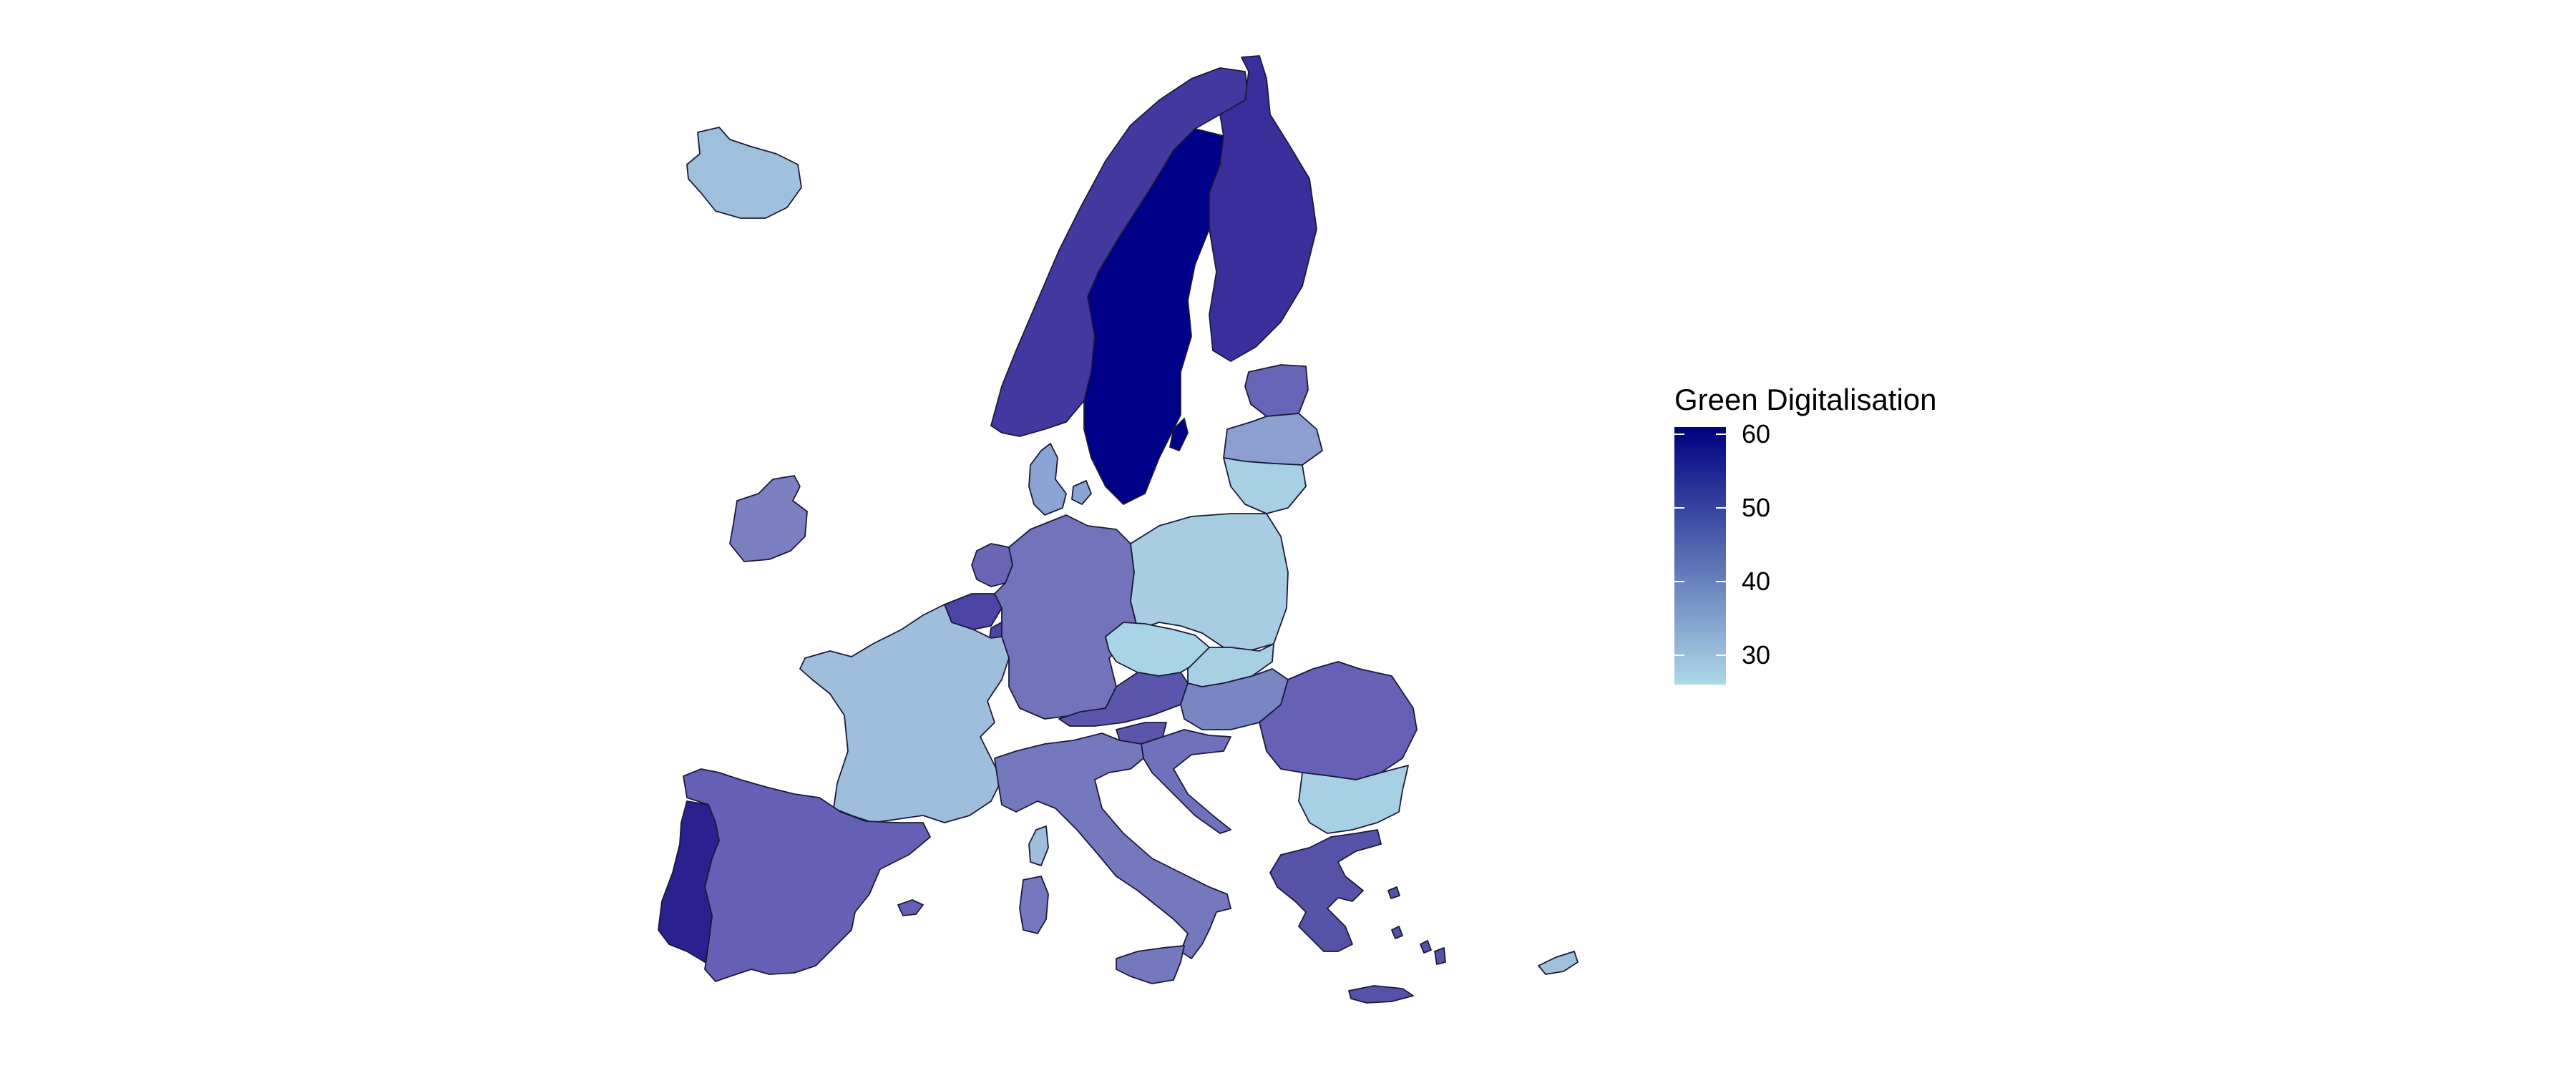 The image size is (2576, 1073). What do you see at coordinates (1325, 890) in the screenshot?
I see `country-greece` at bounding box center [1325, 890].